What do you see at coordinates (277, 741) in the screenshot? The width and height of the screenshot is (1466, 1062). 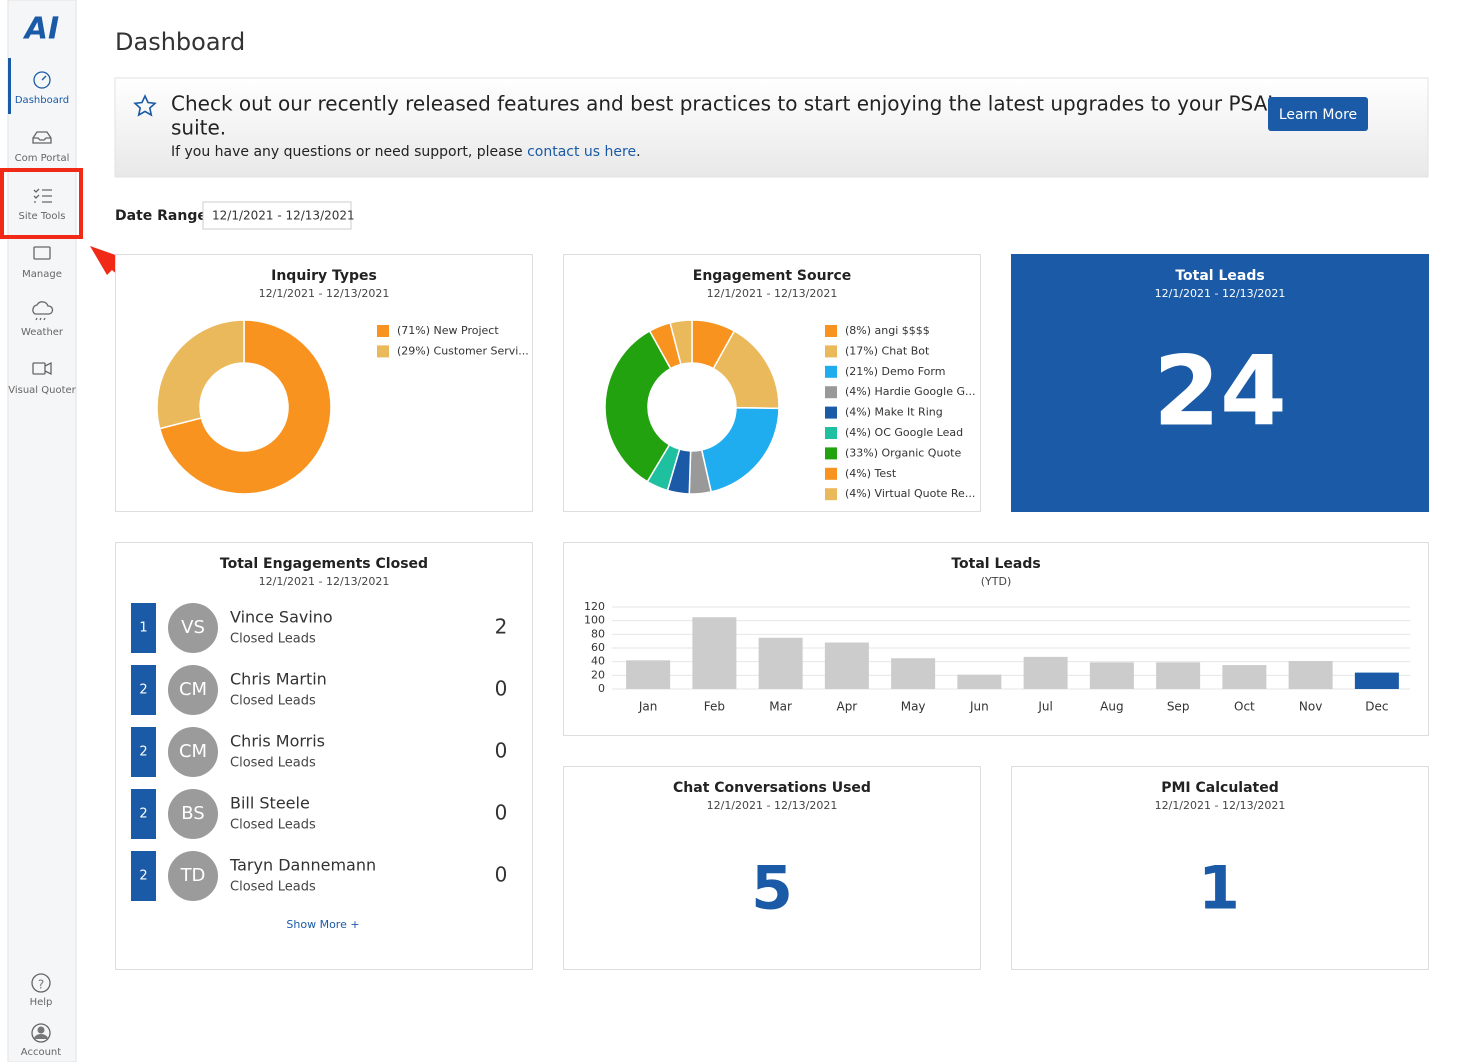 I see `person-name: Chris Morris` at bounding box center [277, 741].